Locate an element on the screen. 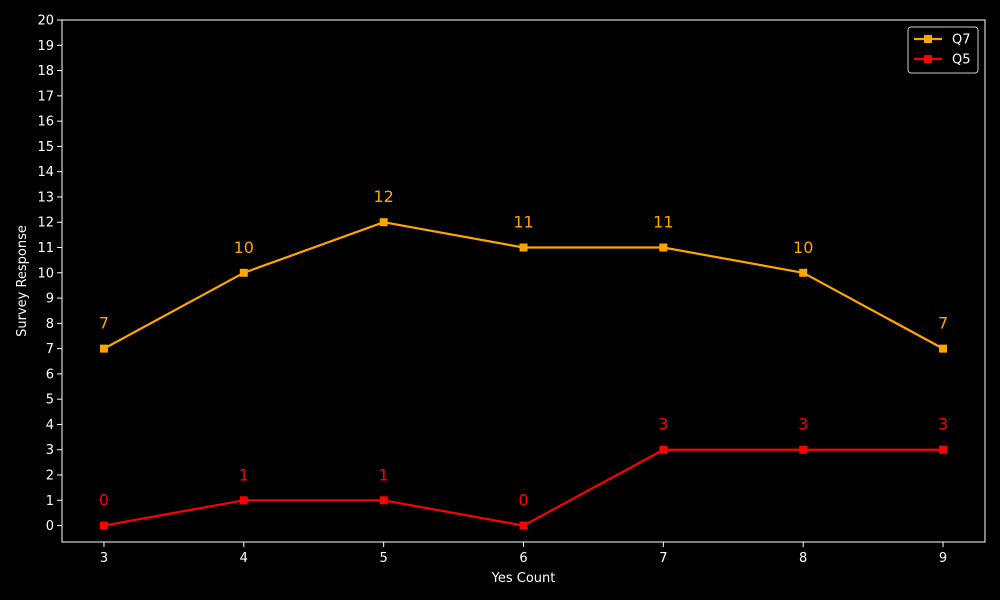 This screenshot has height=600, width=1000. x-tick-label: 3 is located at coordinates (104, 558).